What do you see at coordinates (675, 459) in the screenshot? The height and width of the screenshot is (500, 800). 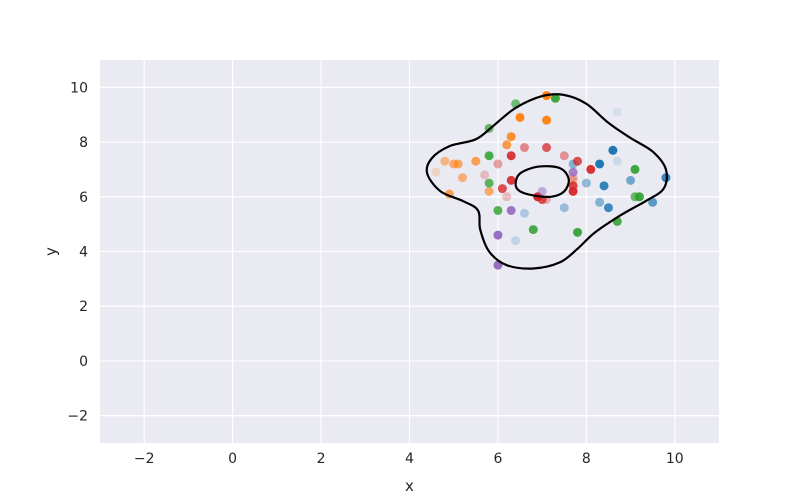 I see `x-tick-label: 10` at bounding box center [675, 459].